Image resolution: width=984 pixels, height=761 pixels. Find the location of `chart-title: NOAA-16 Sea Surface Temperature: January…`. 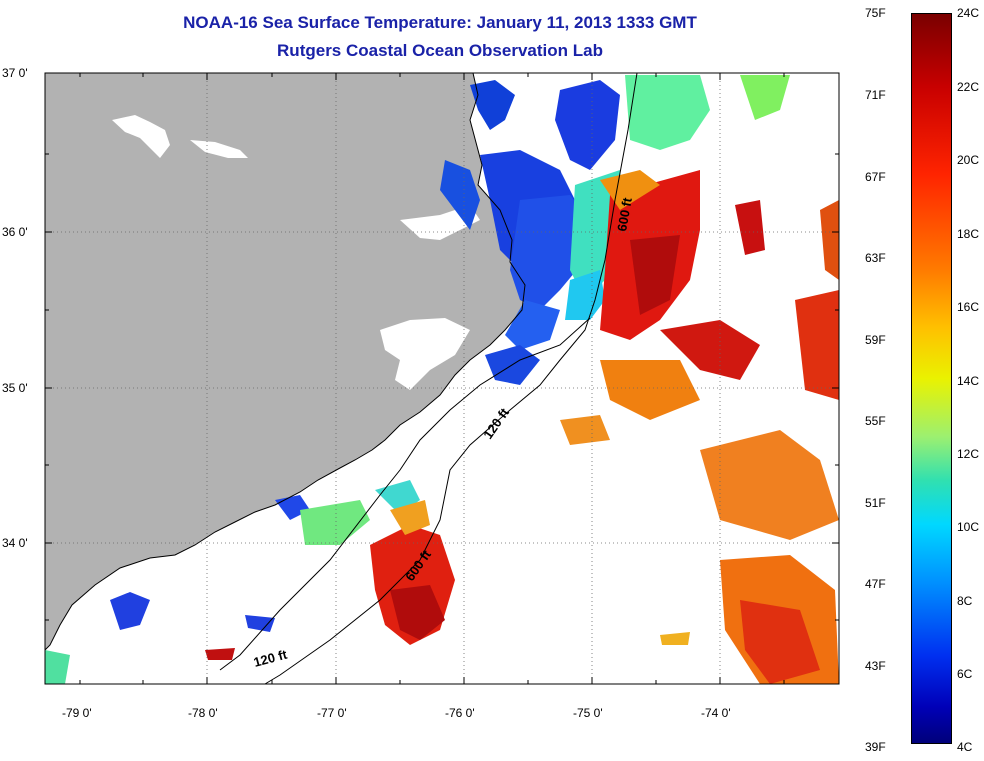

chart-title: NOAA-16 Sea Surface Temperature: January… is located at coordinates (440, 22).